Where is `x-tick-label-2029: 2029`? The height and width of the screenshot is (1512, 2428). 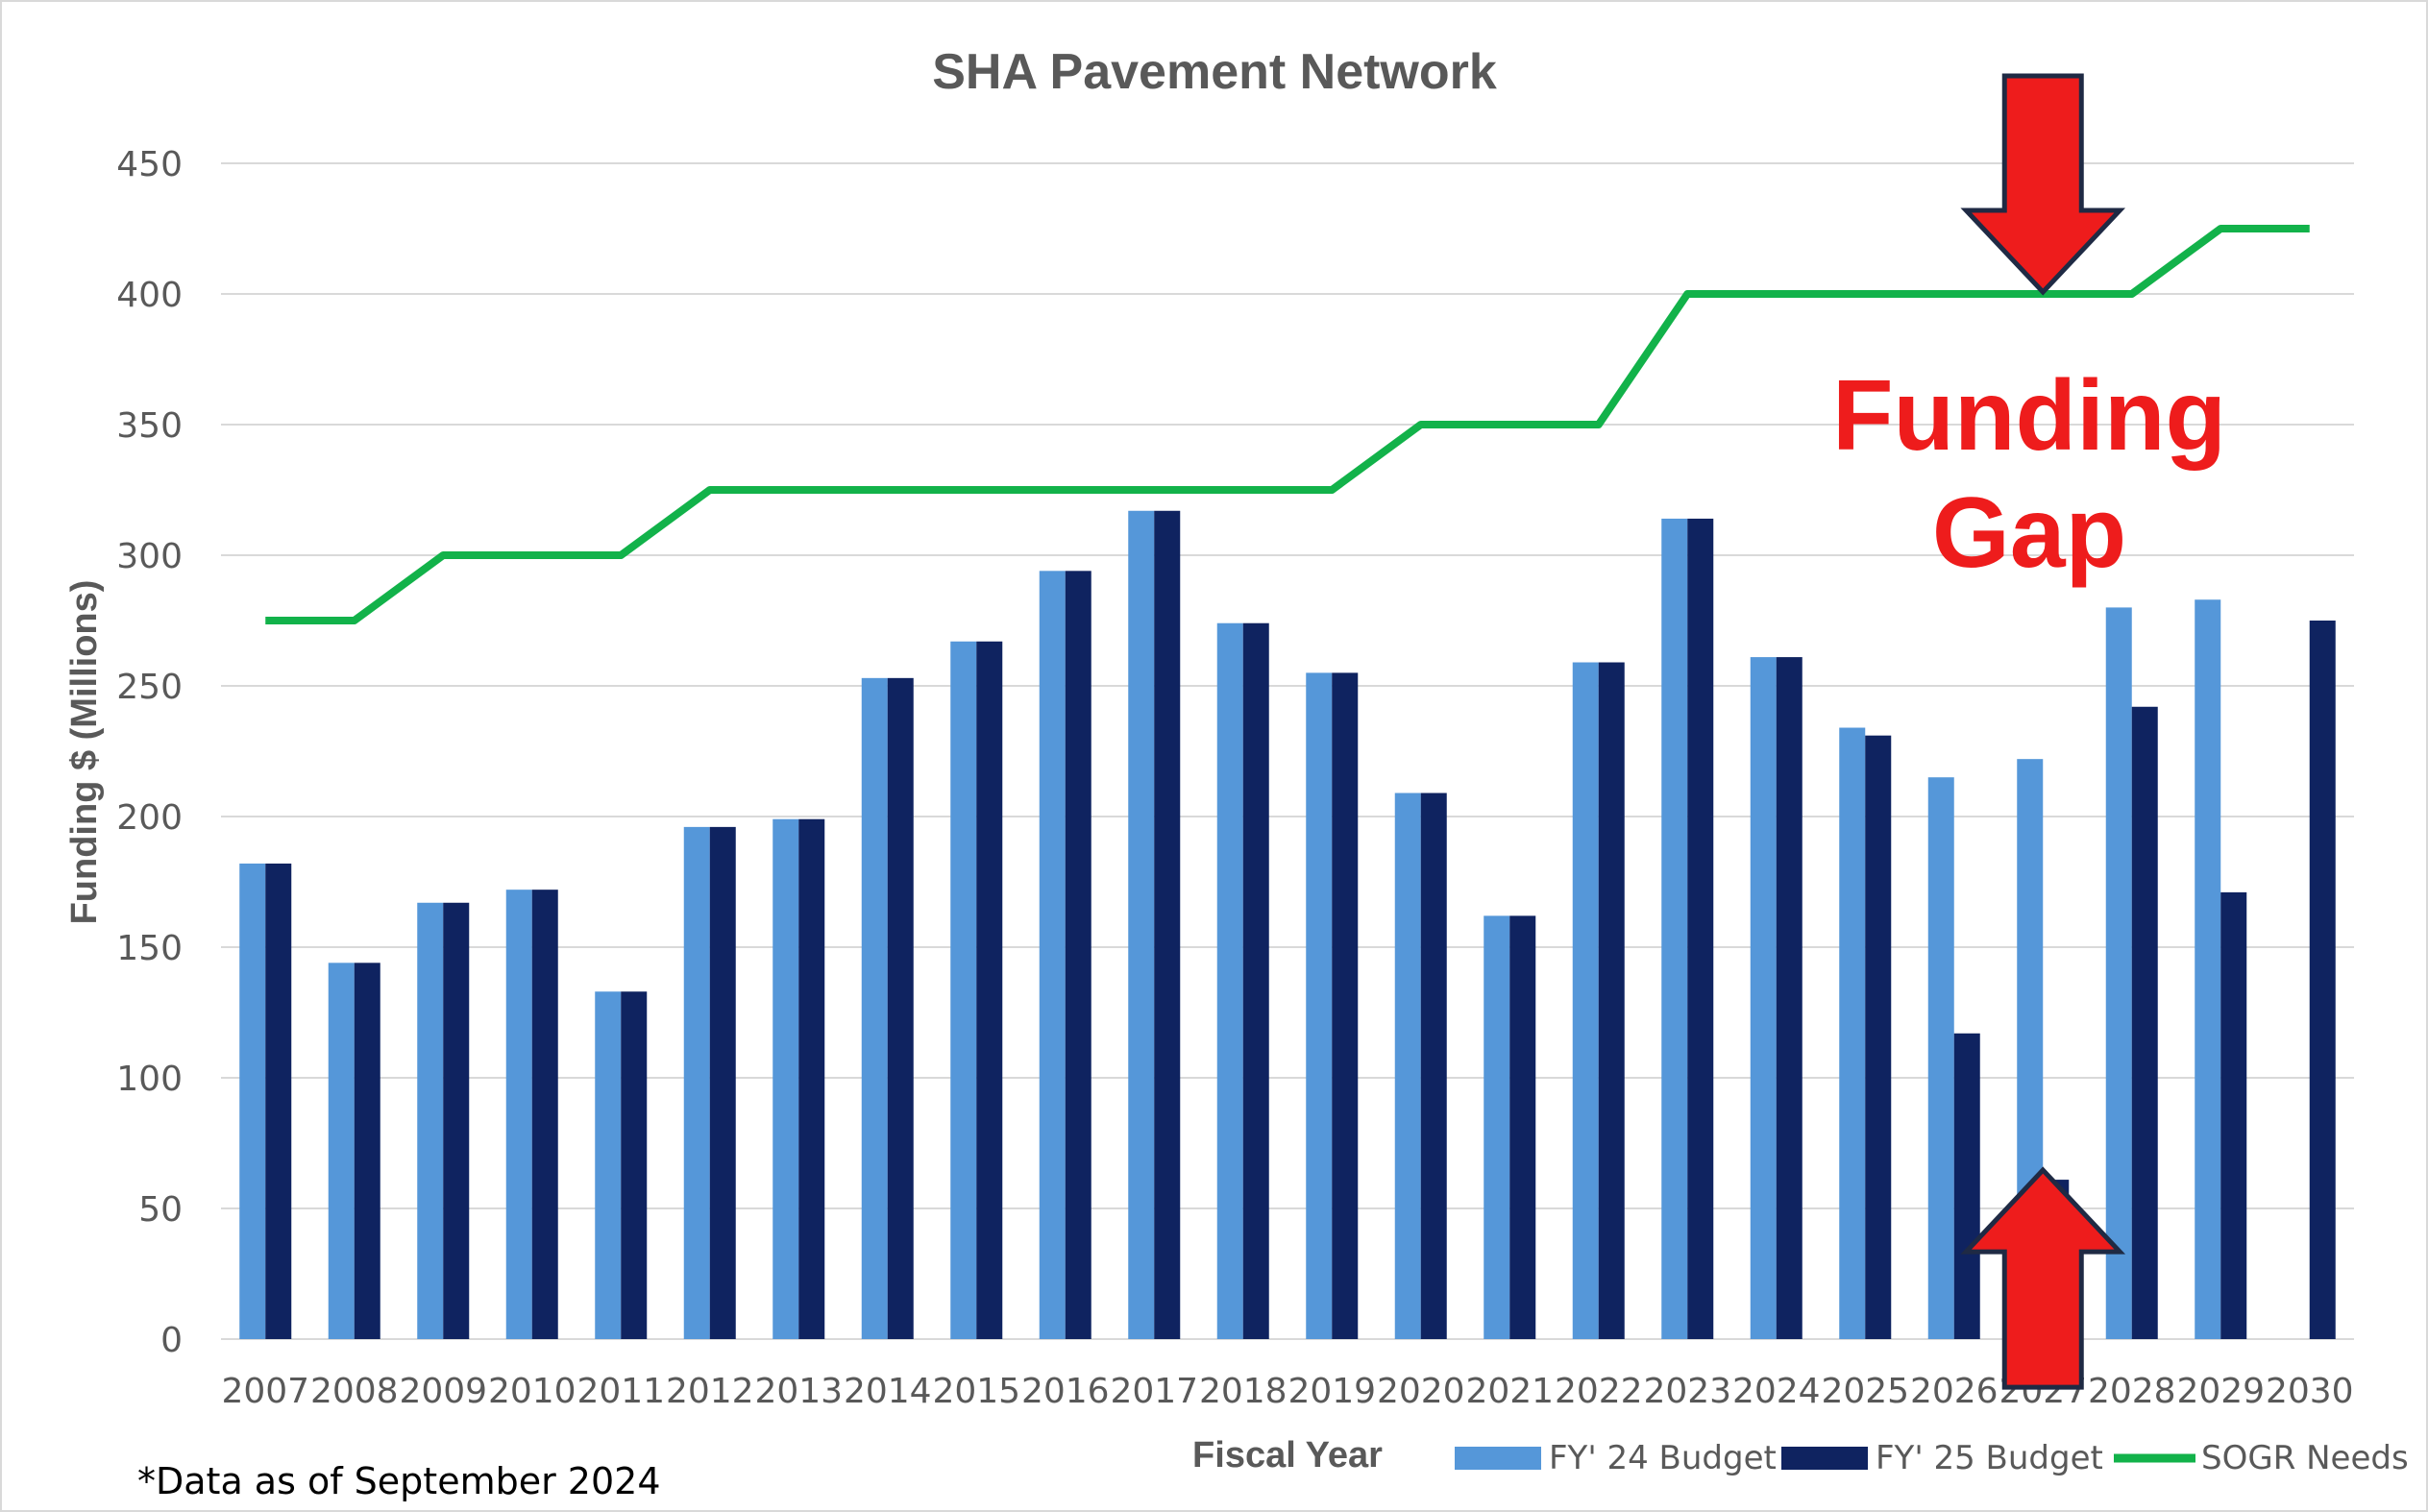 x-tick-label-2029: 2029 is located at coordinates (2220, 1391).